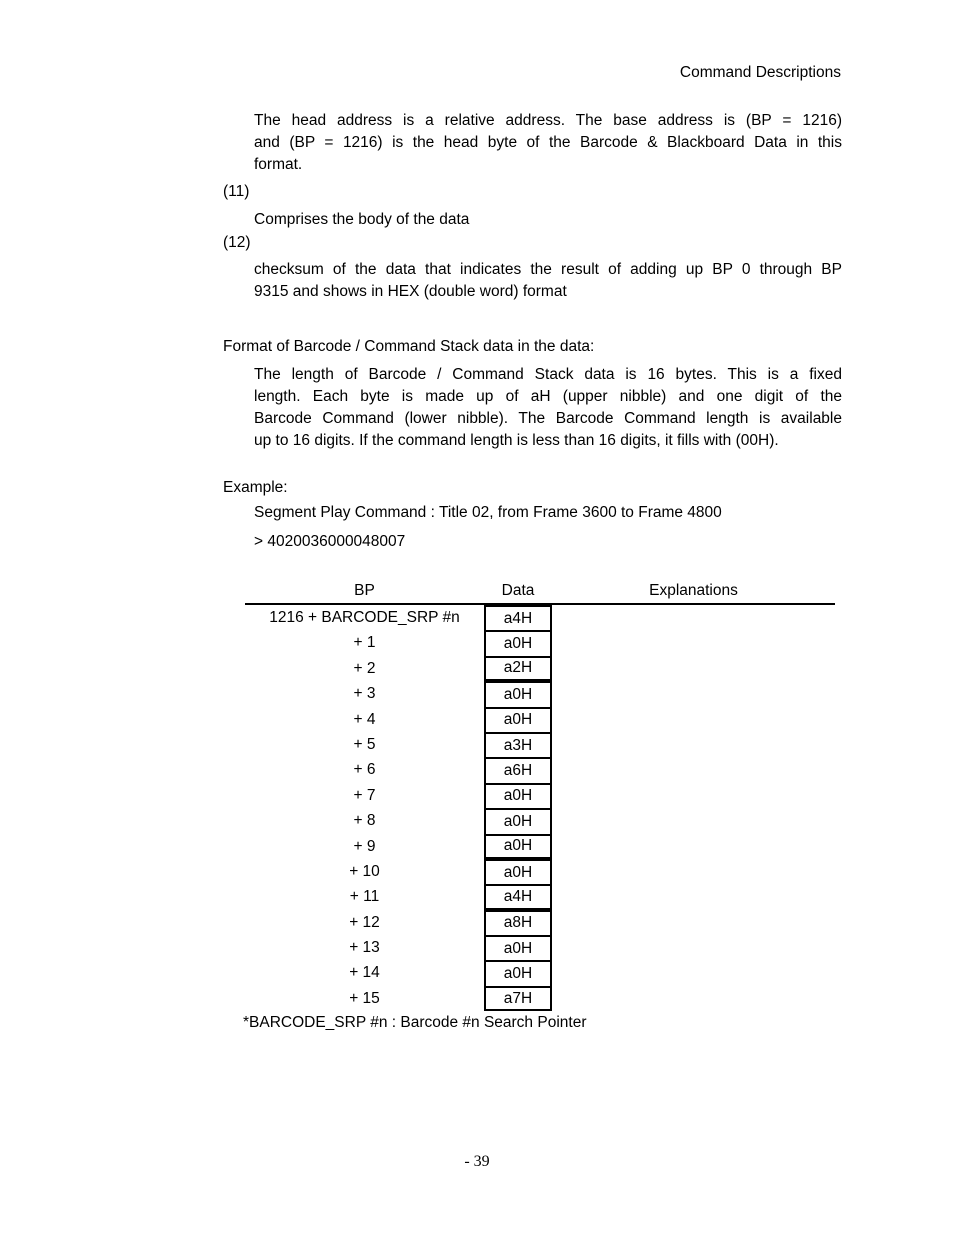 This screenshot has height=1235, width=954. I want to click on table-header-row: BP Data Explanations, so click(540, 591).